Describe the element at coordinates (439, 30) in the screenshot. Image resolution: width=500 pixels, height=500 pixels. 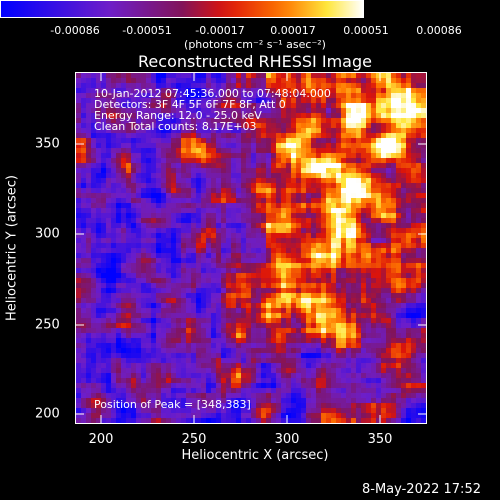
I see `colorbar-tick: 0.00086` at that location.